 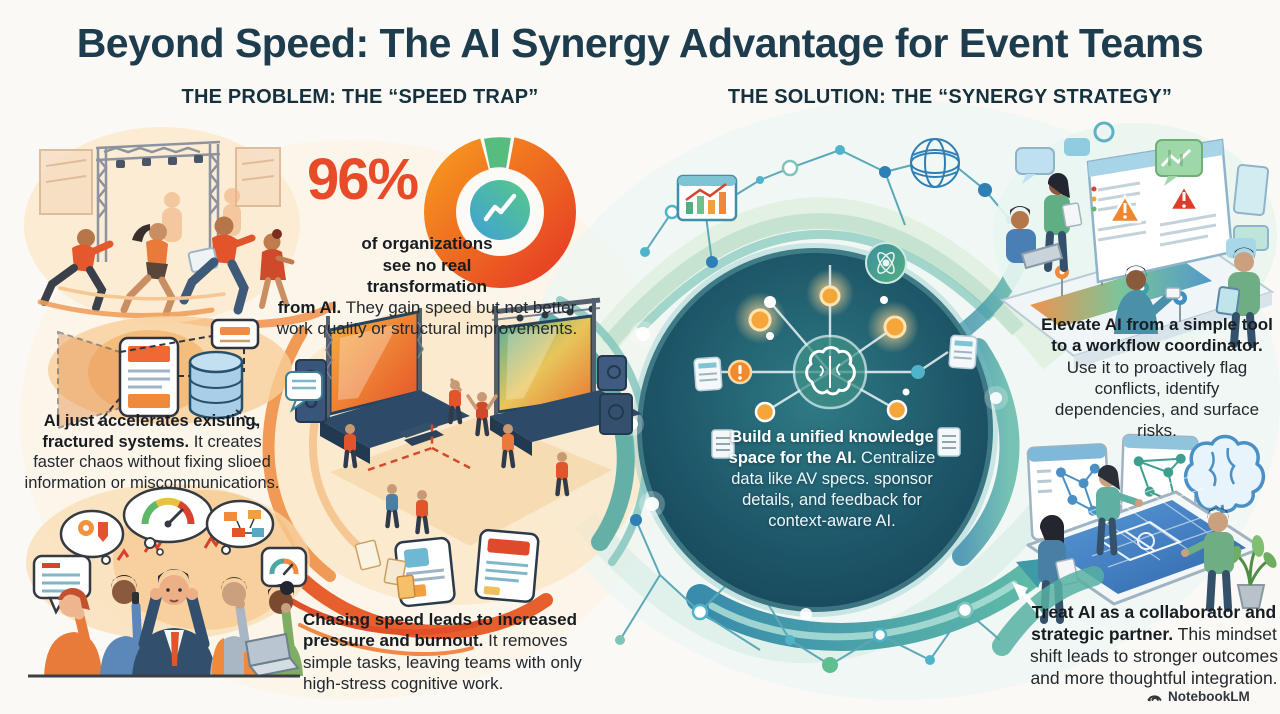 I want to click on solution-heading: THE SOLUTION: THE “SYNERGY STRATEGY”, so click(x=950, y=97).